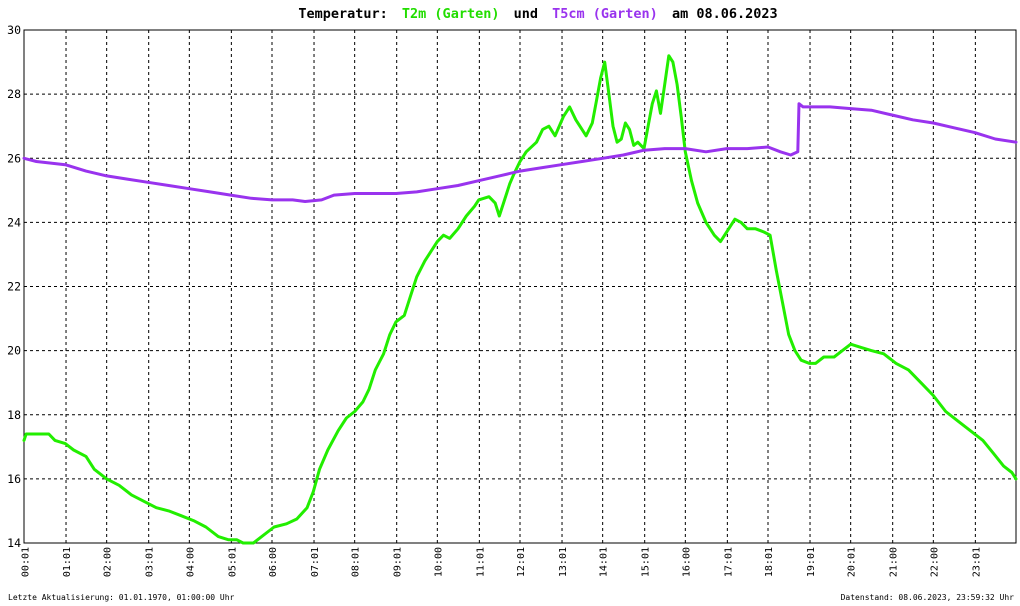 The image size is (1020, 606). I want to click on title-mid: und, so click(526, 14).